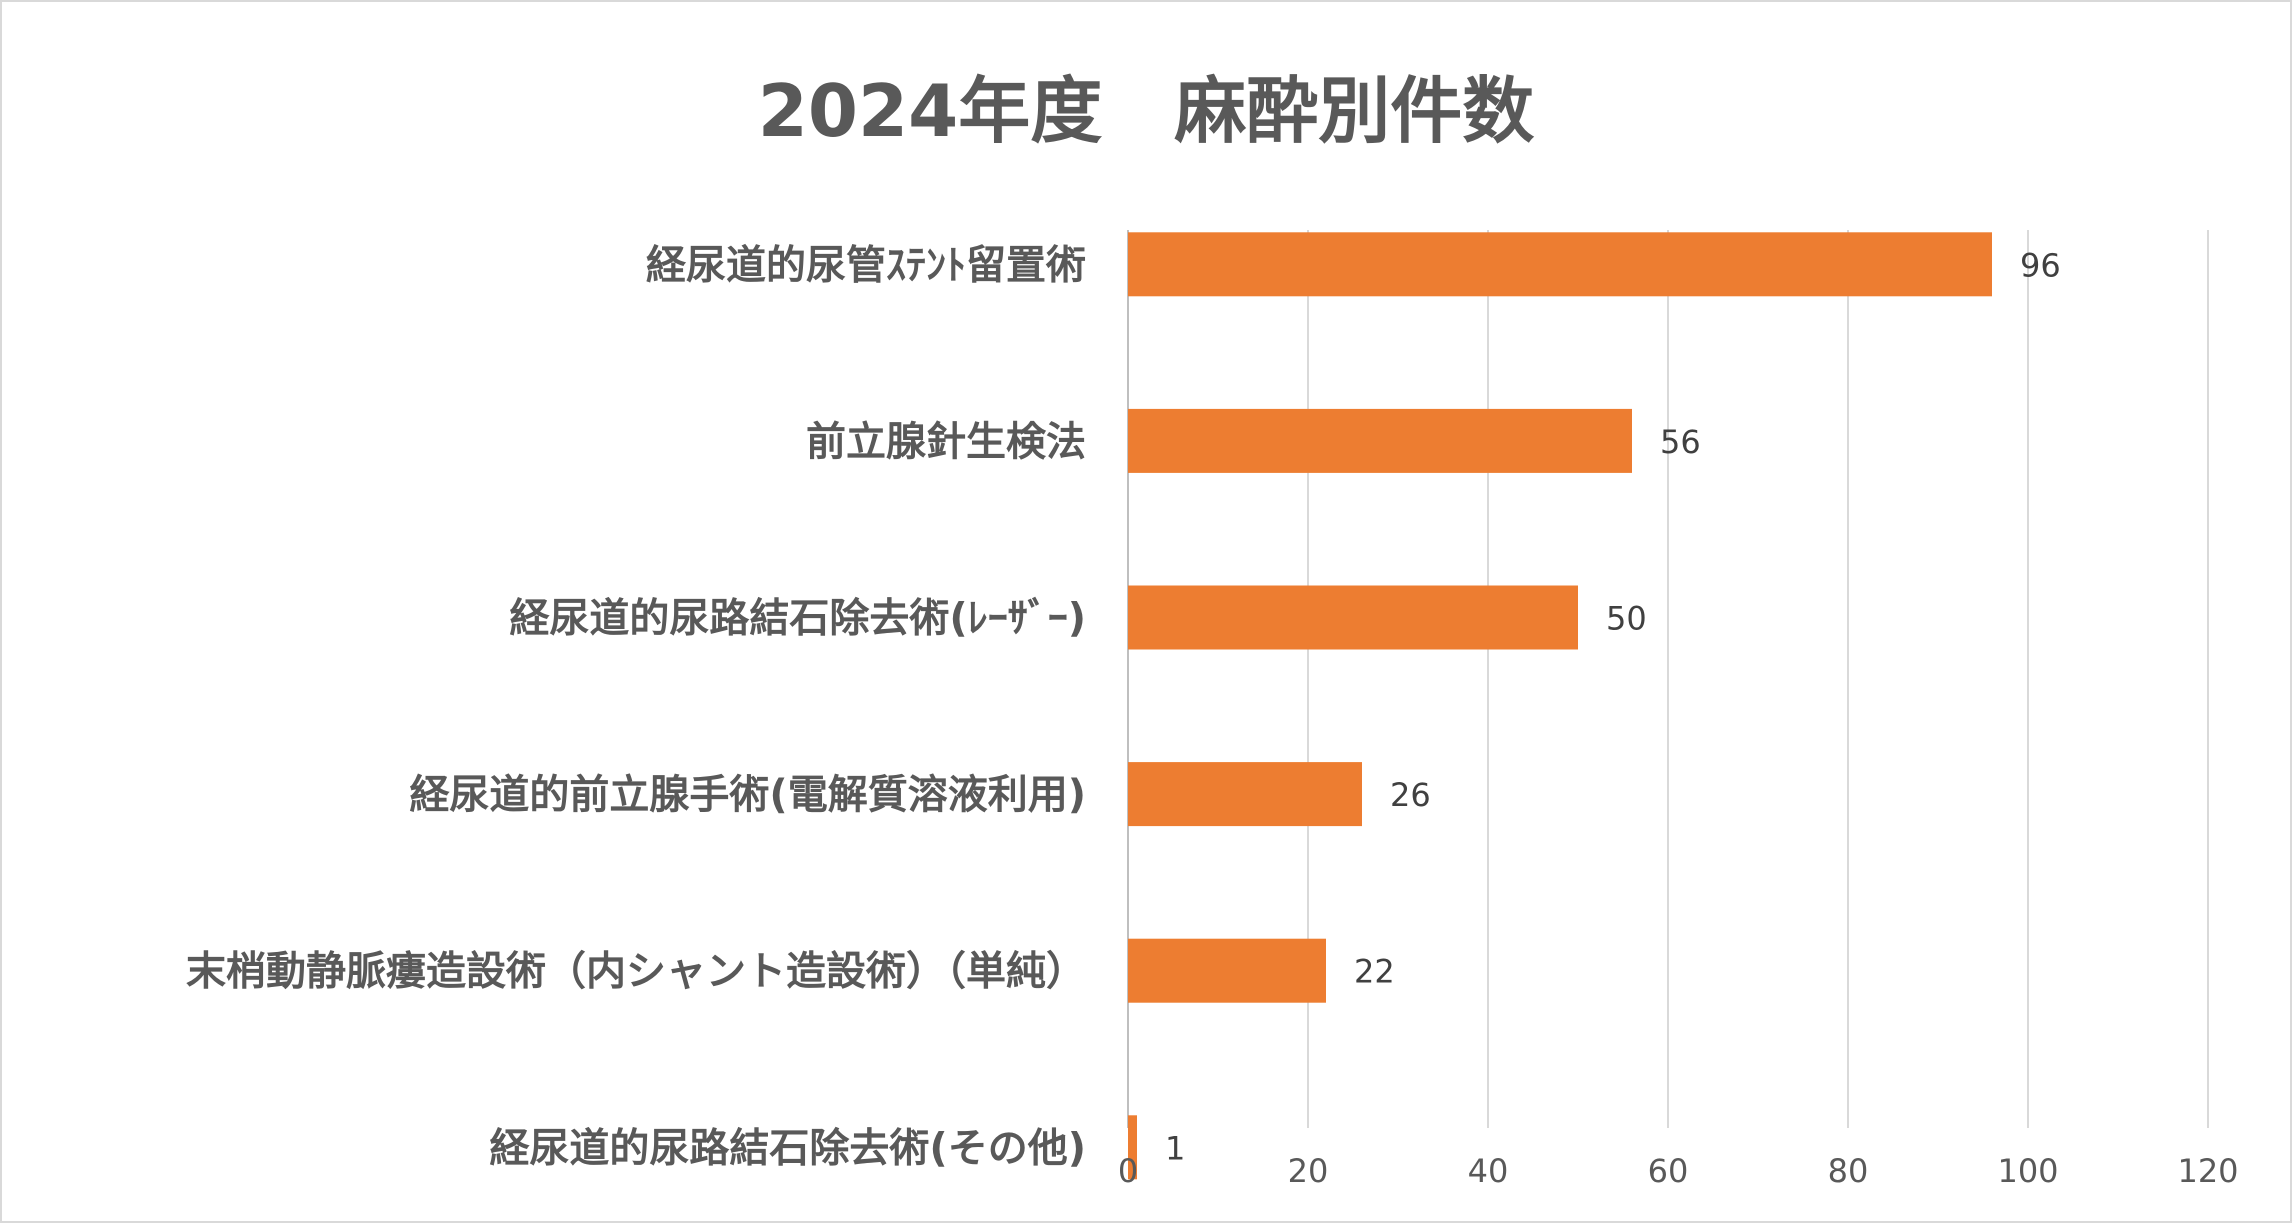 The width and height of the screenshot is (2292, 1223). Describe the element at coordinates (866, 265) in the screenshot. I see `category-label: 経尿道的尿管ｽﾃﾝﾄ留置術` at that location.